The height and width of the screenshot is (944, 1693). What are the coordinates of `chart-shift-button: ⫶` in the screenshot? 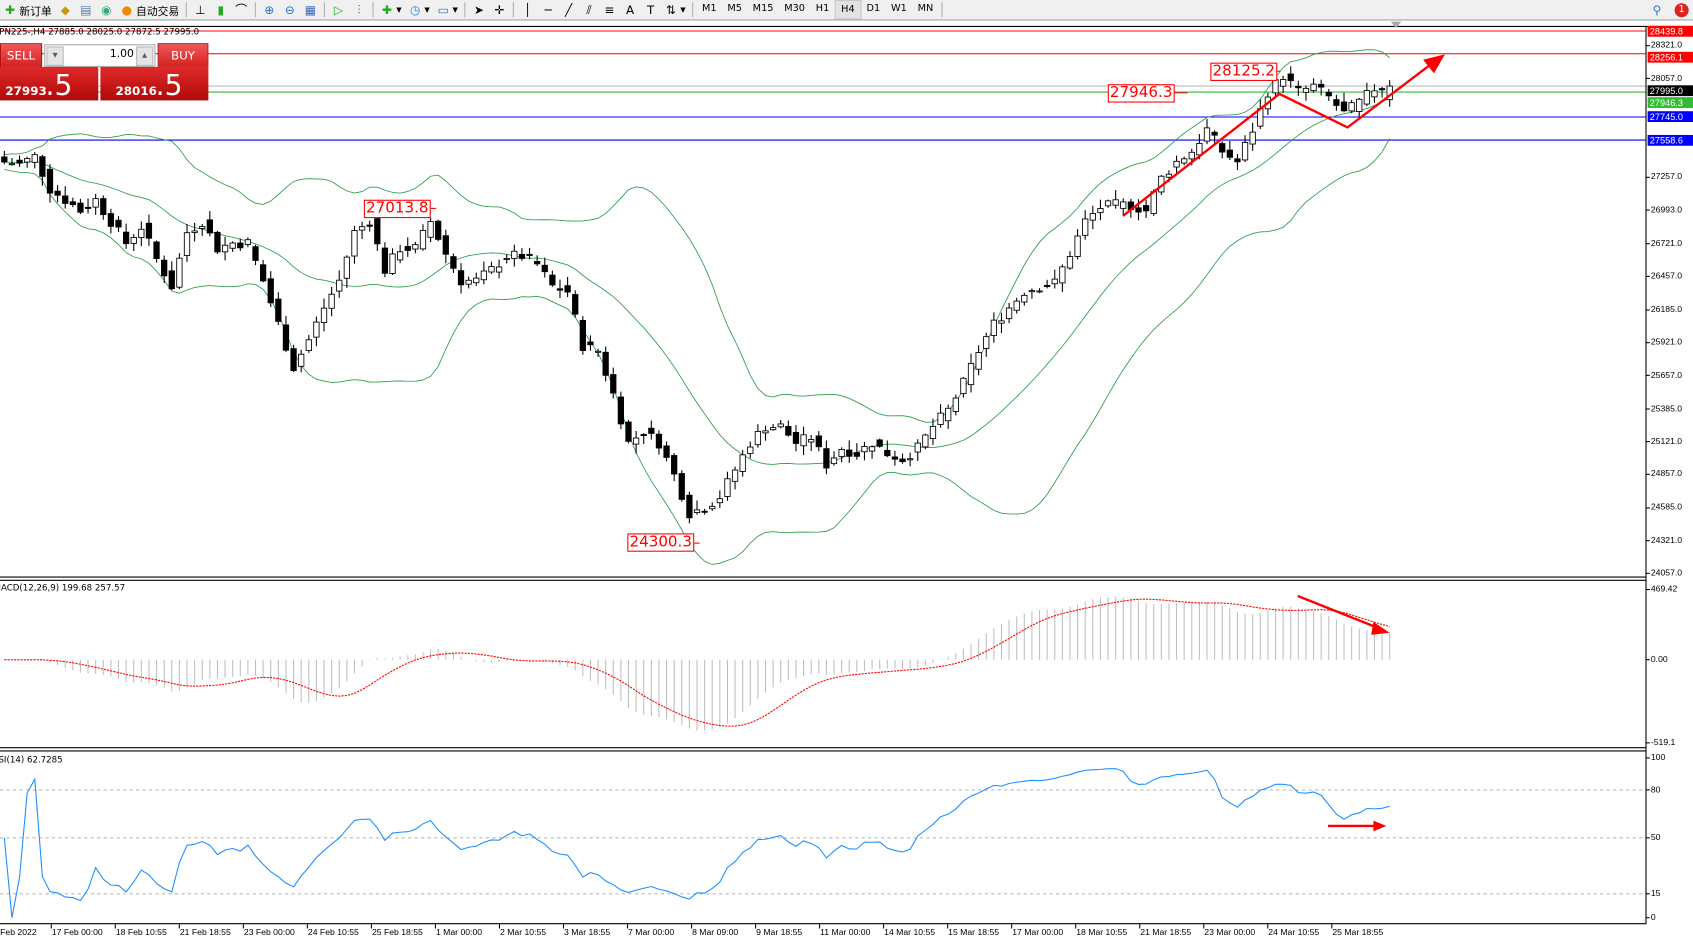 It's located at (359, 9).